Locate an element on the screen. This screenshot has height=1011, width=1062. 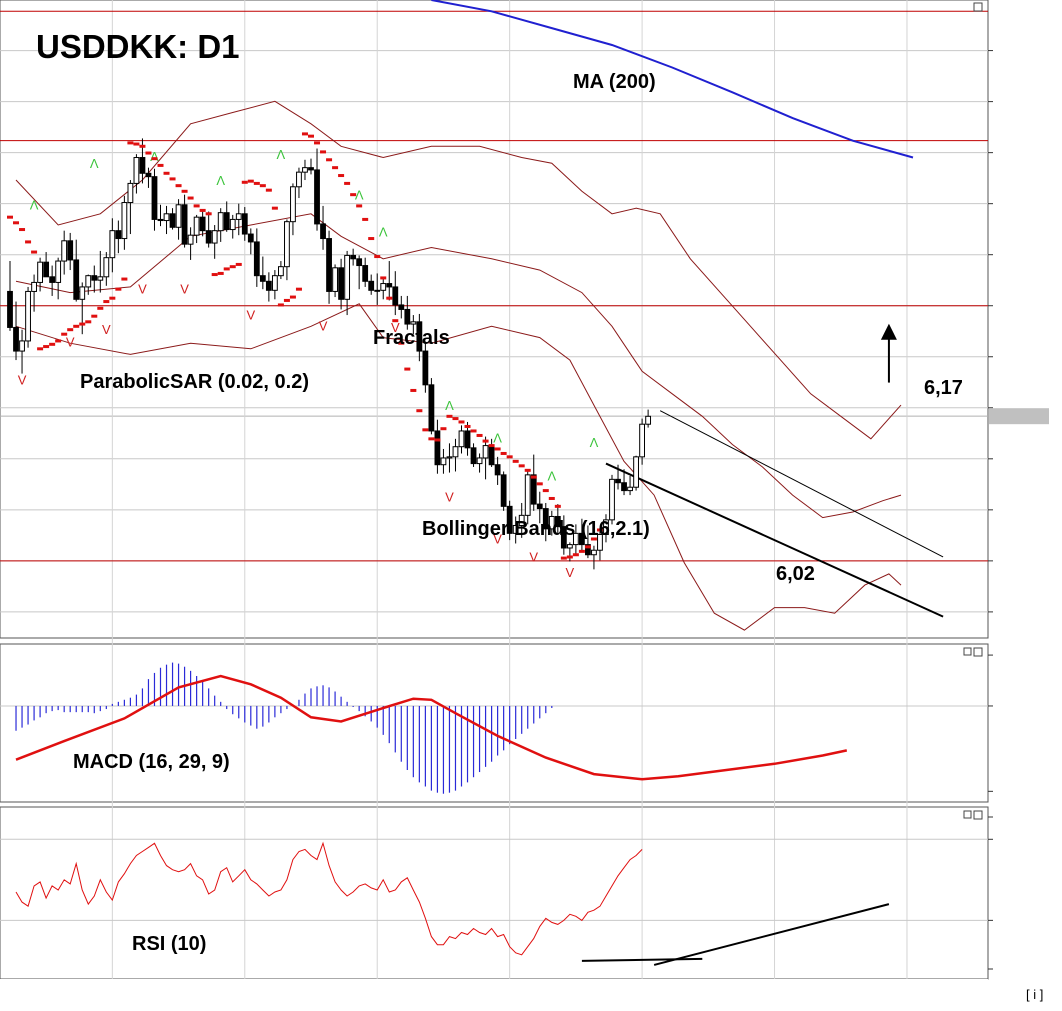
scroll-info-icon: [ i ] is located at coordinates (1034, 994).